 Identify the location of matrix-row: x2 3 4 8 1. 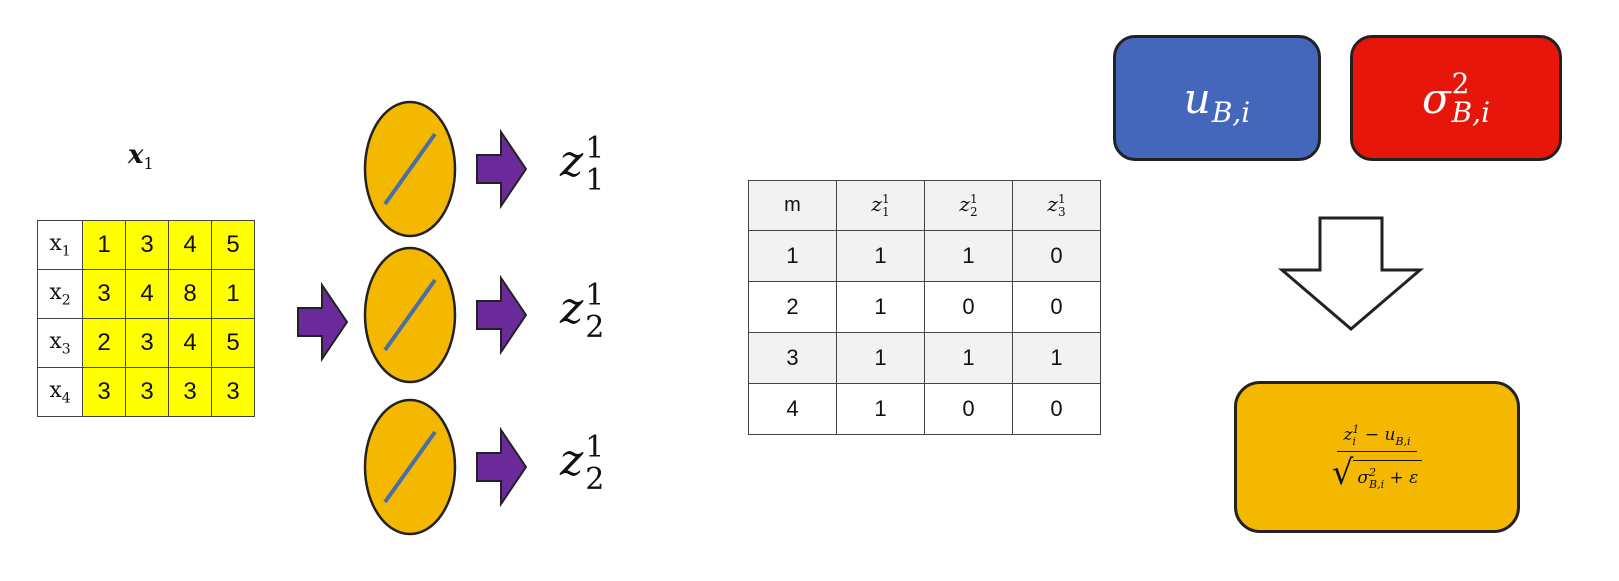
(146, 294).